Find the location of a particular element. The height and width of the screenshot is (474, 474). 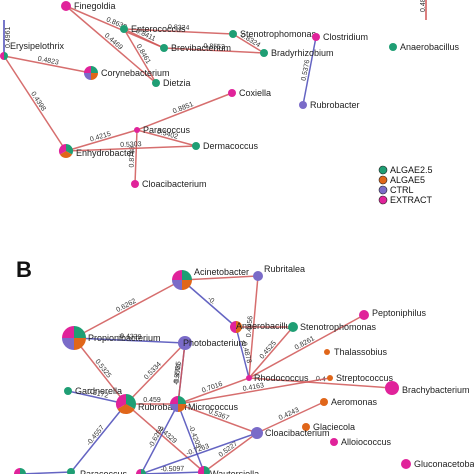

edge-peptoniphilus-rhodococcus is located at coordinates (306, 346).